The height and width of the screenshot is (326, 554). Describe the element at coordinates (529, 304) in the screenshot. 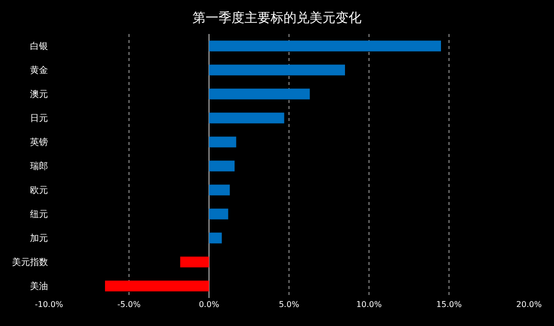

I see `x-tick-label: 20.0%` at that location.